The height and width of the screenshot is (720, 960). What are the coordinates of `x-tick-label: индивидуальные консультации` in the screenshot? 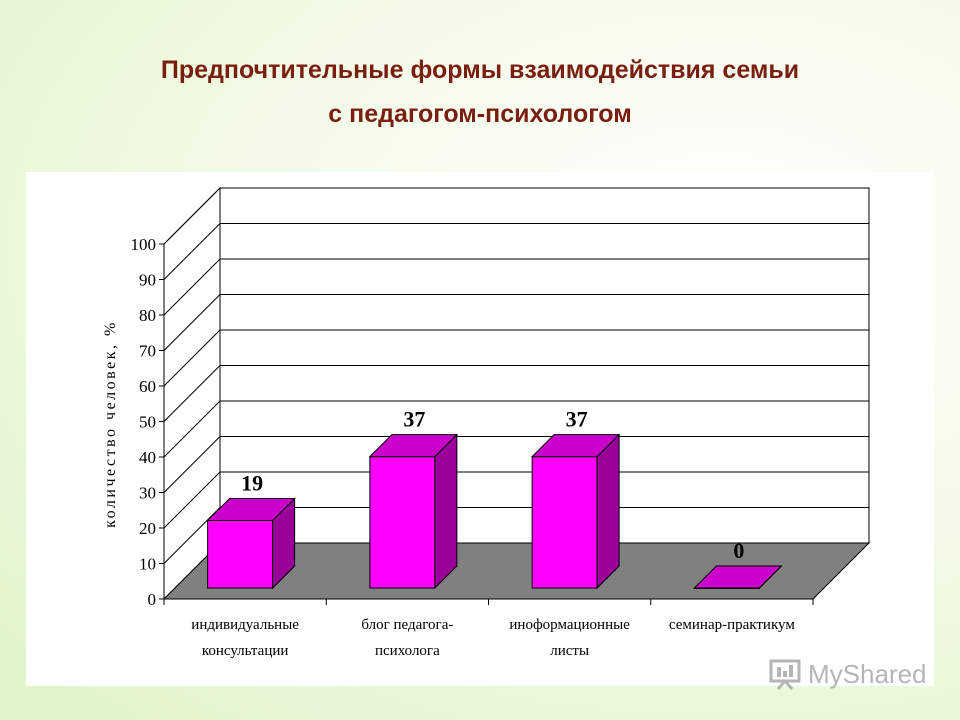 It's located at (245, 638).